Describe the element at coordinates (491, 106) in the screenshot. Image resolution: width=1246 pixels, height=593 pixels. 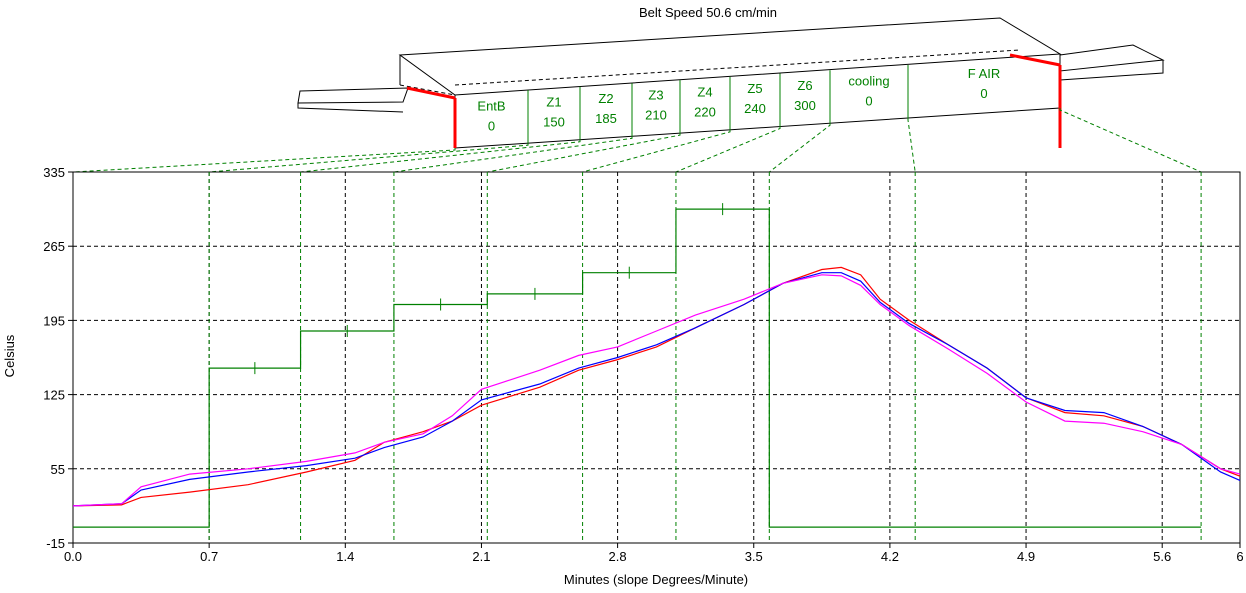
I see `zone-name-label: EntB` at that location.